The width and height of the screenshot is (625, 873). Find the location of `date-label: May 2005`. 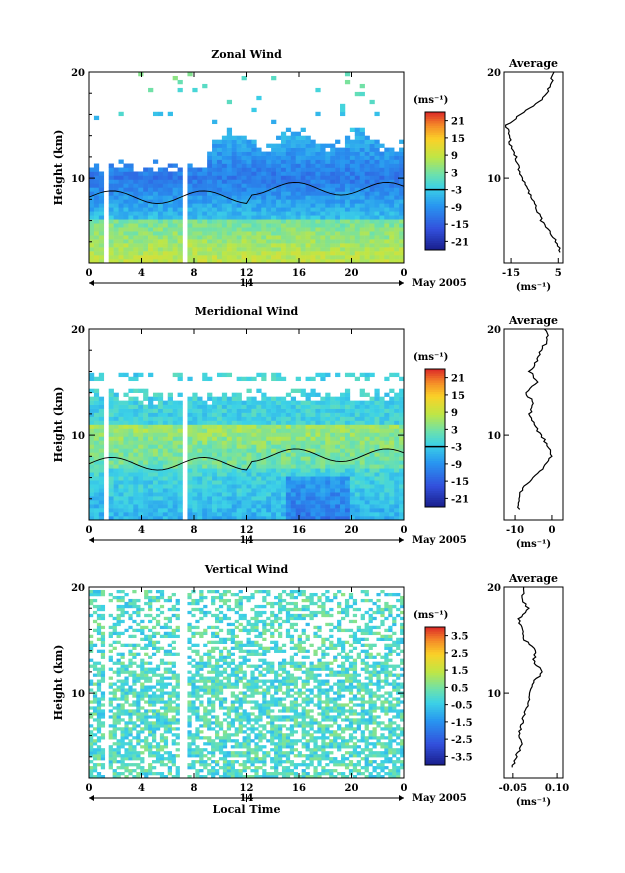

date-label: May 2005 is located at coordinates (439, 540).